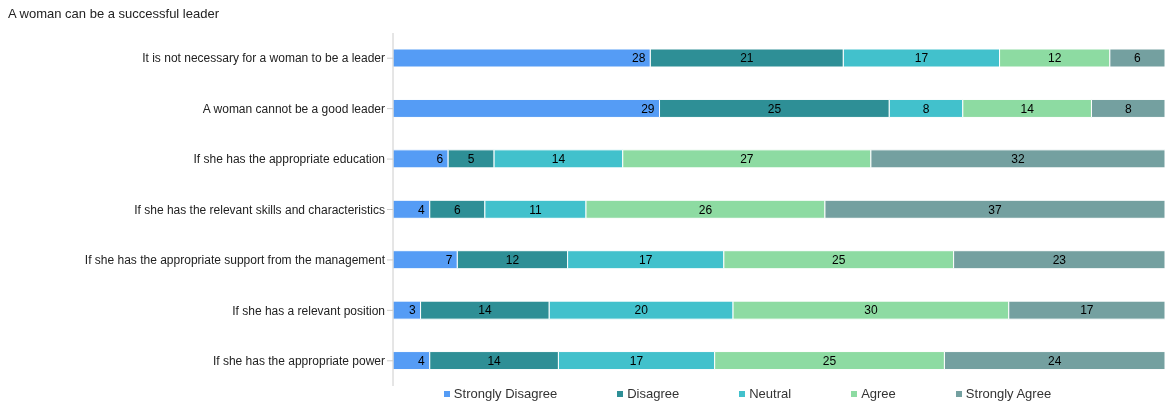  I want to click on y-tick-label: If she has a relevant position, so click(308, 310).